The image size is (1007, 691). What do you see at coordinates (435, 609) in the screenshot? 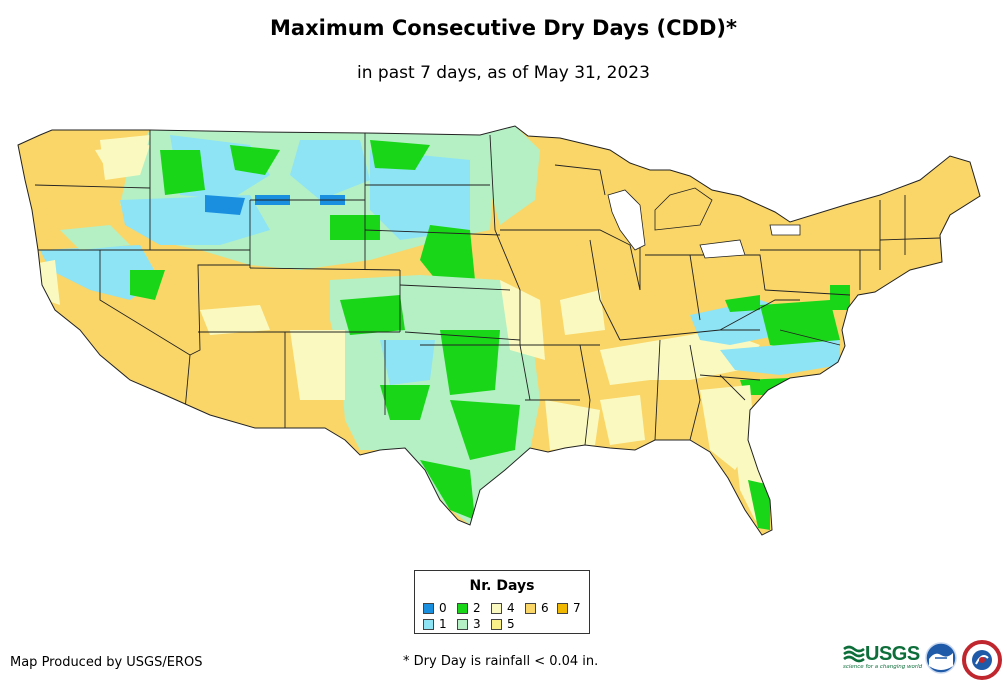
I see `legend-item-0: 0` at bounding box center [435, 609].